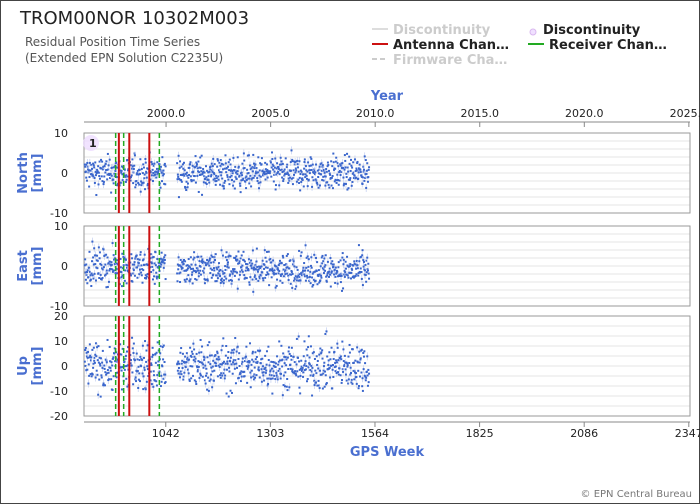  What do you see at coordinates (584, 31) in the screenshot?
I see `legend-discontinuity-point: Discontinuity` at bounding box center [584, 31].